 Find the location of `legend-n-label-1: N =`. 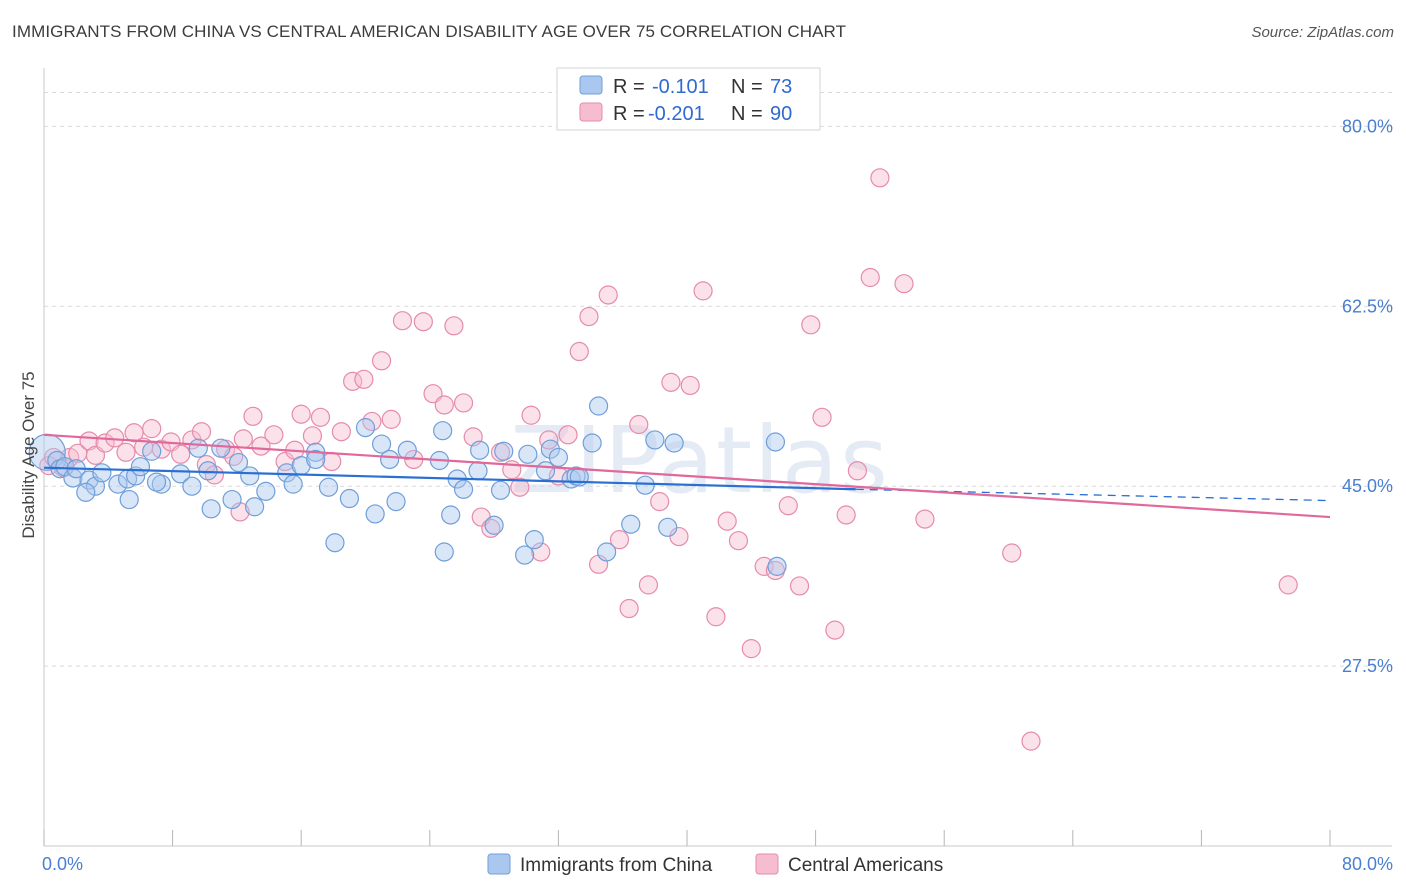

legend-n-label-1: N = is located at coordinates (747, 87).